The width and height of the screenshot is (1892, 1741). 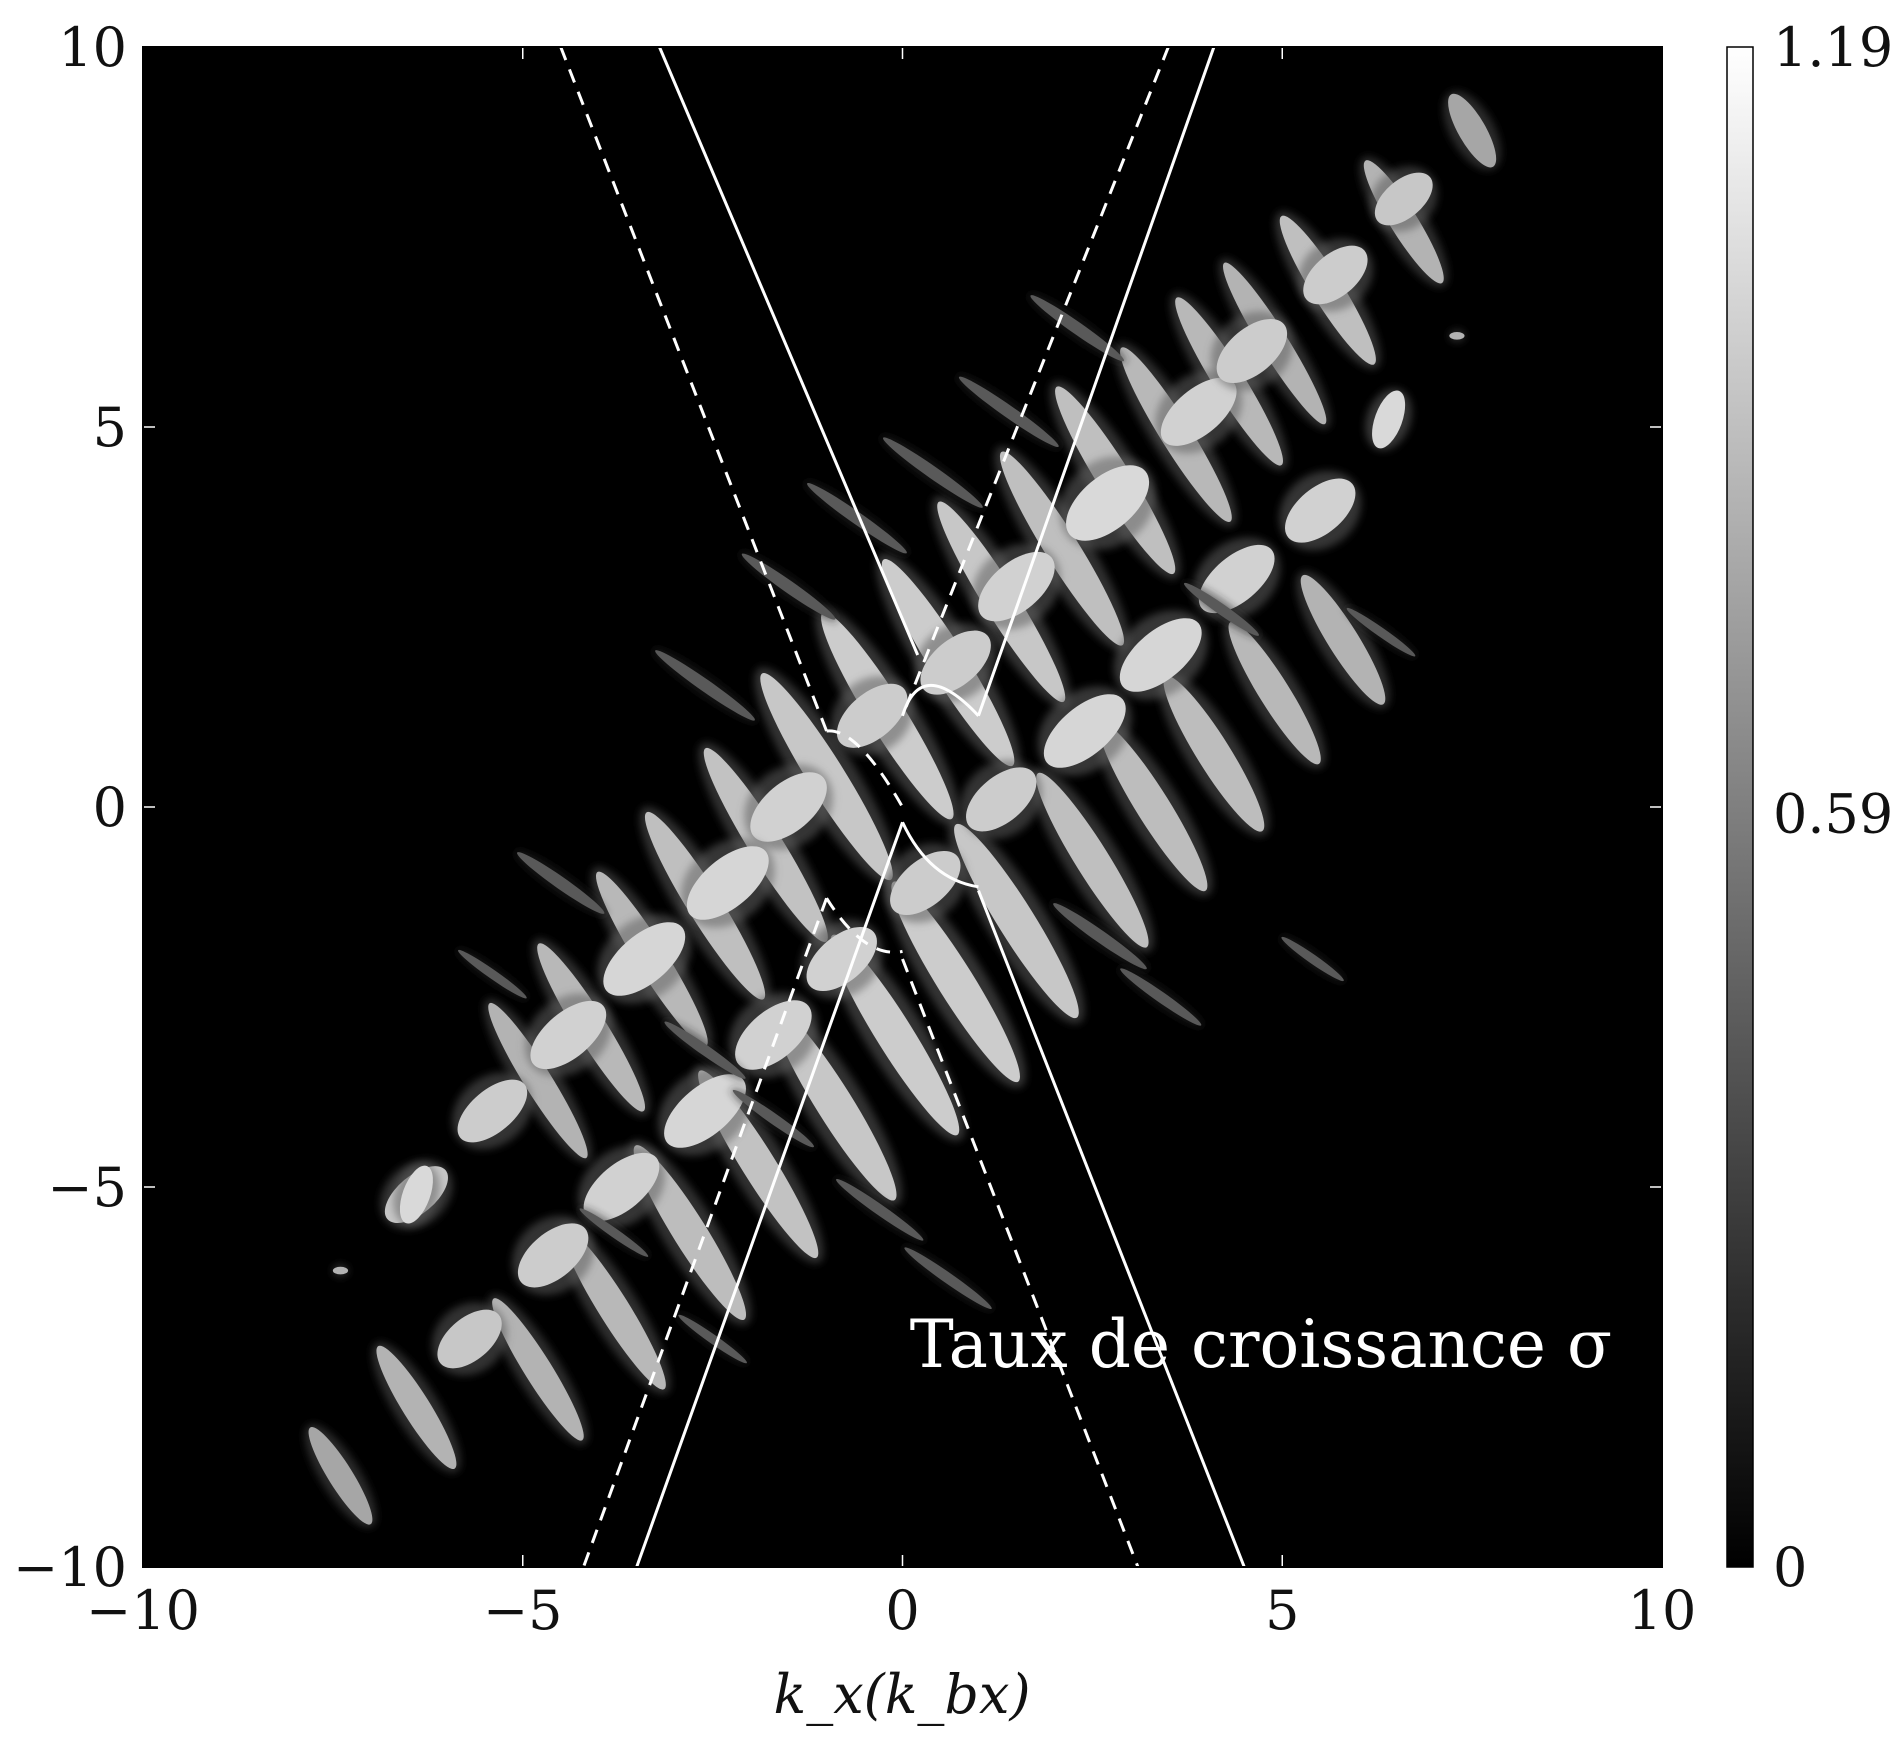 I want to click on y-tick-labels: −10 −5 0 5 10, so click(x=70, y=807).